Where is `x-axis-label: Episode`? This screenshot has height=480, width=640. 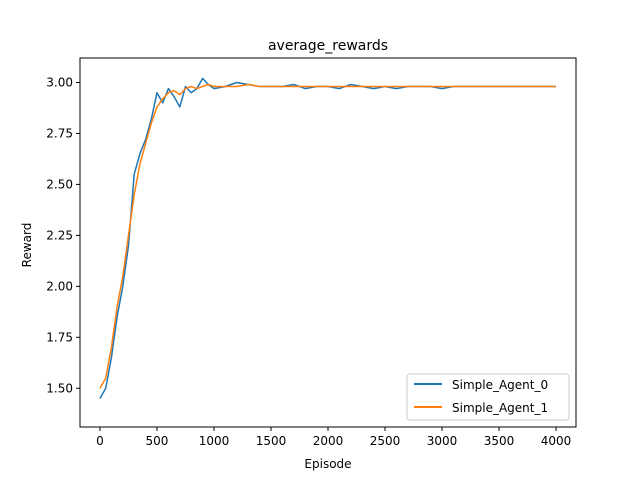 x-axis-label: Episode is located at coordinates (327, 464).